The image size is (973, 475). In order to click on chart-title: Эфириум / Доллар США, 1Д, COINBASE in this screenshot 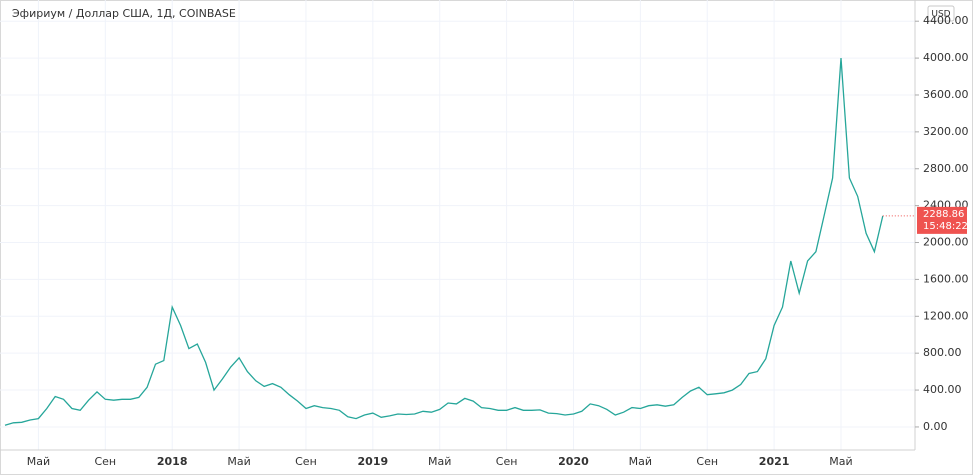, I will do `click(124, 13)`.